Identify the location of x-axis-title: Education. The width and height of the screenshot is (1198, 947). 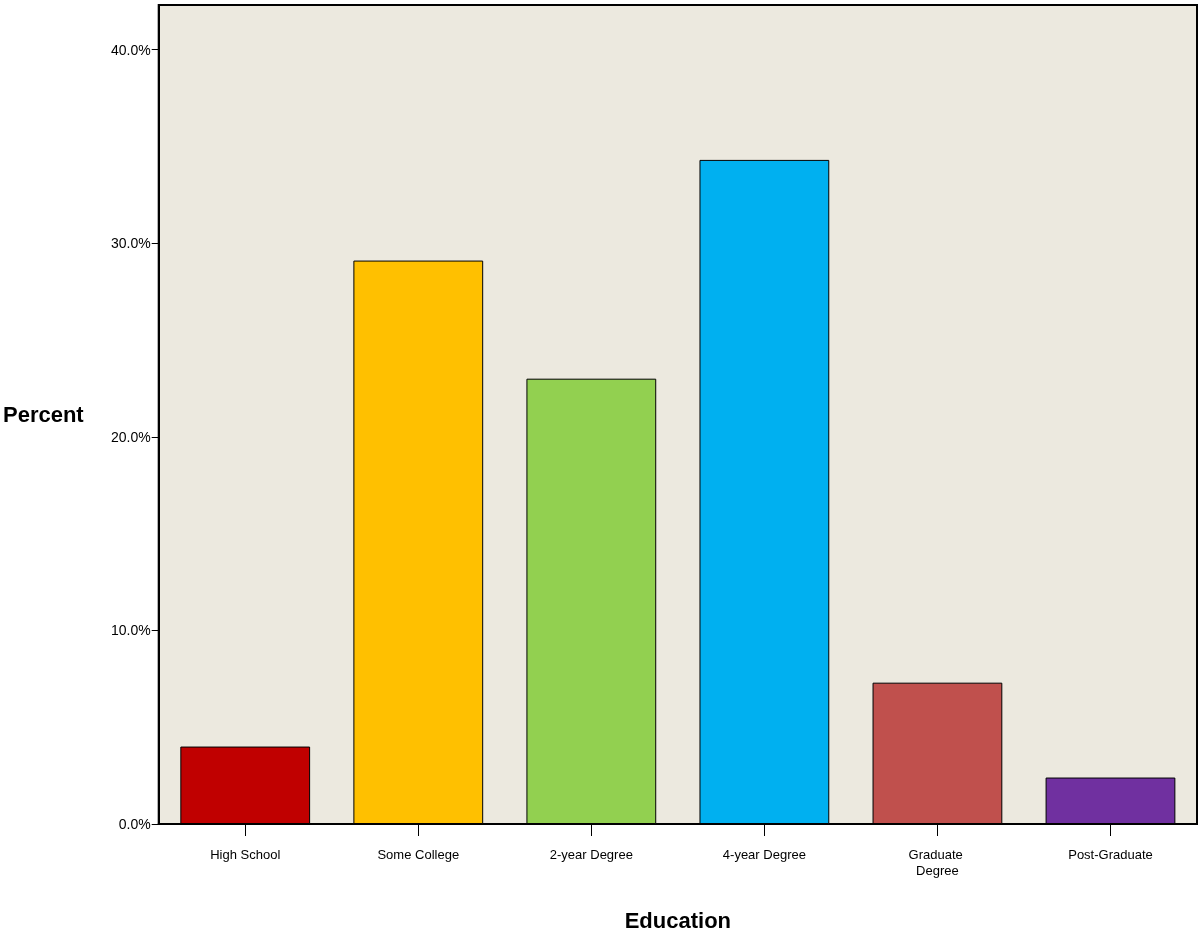
(678, 920).